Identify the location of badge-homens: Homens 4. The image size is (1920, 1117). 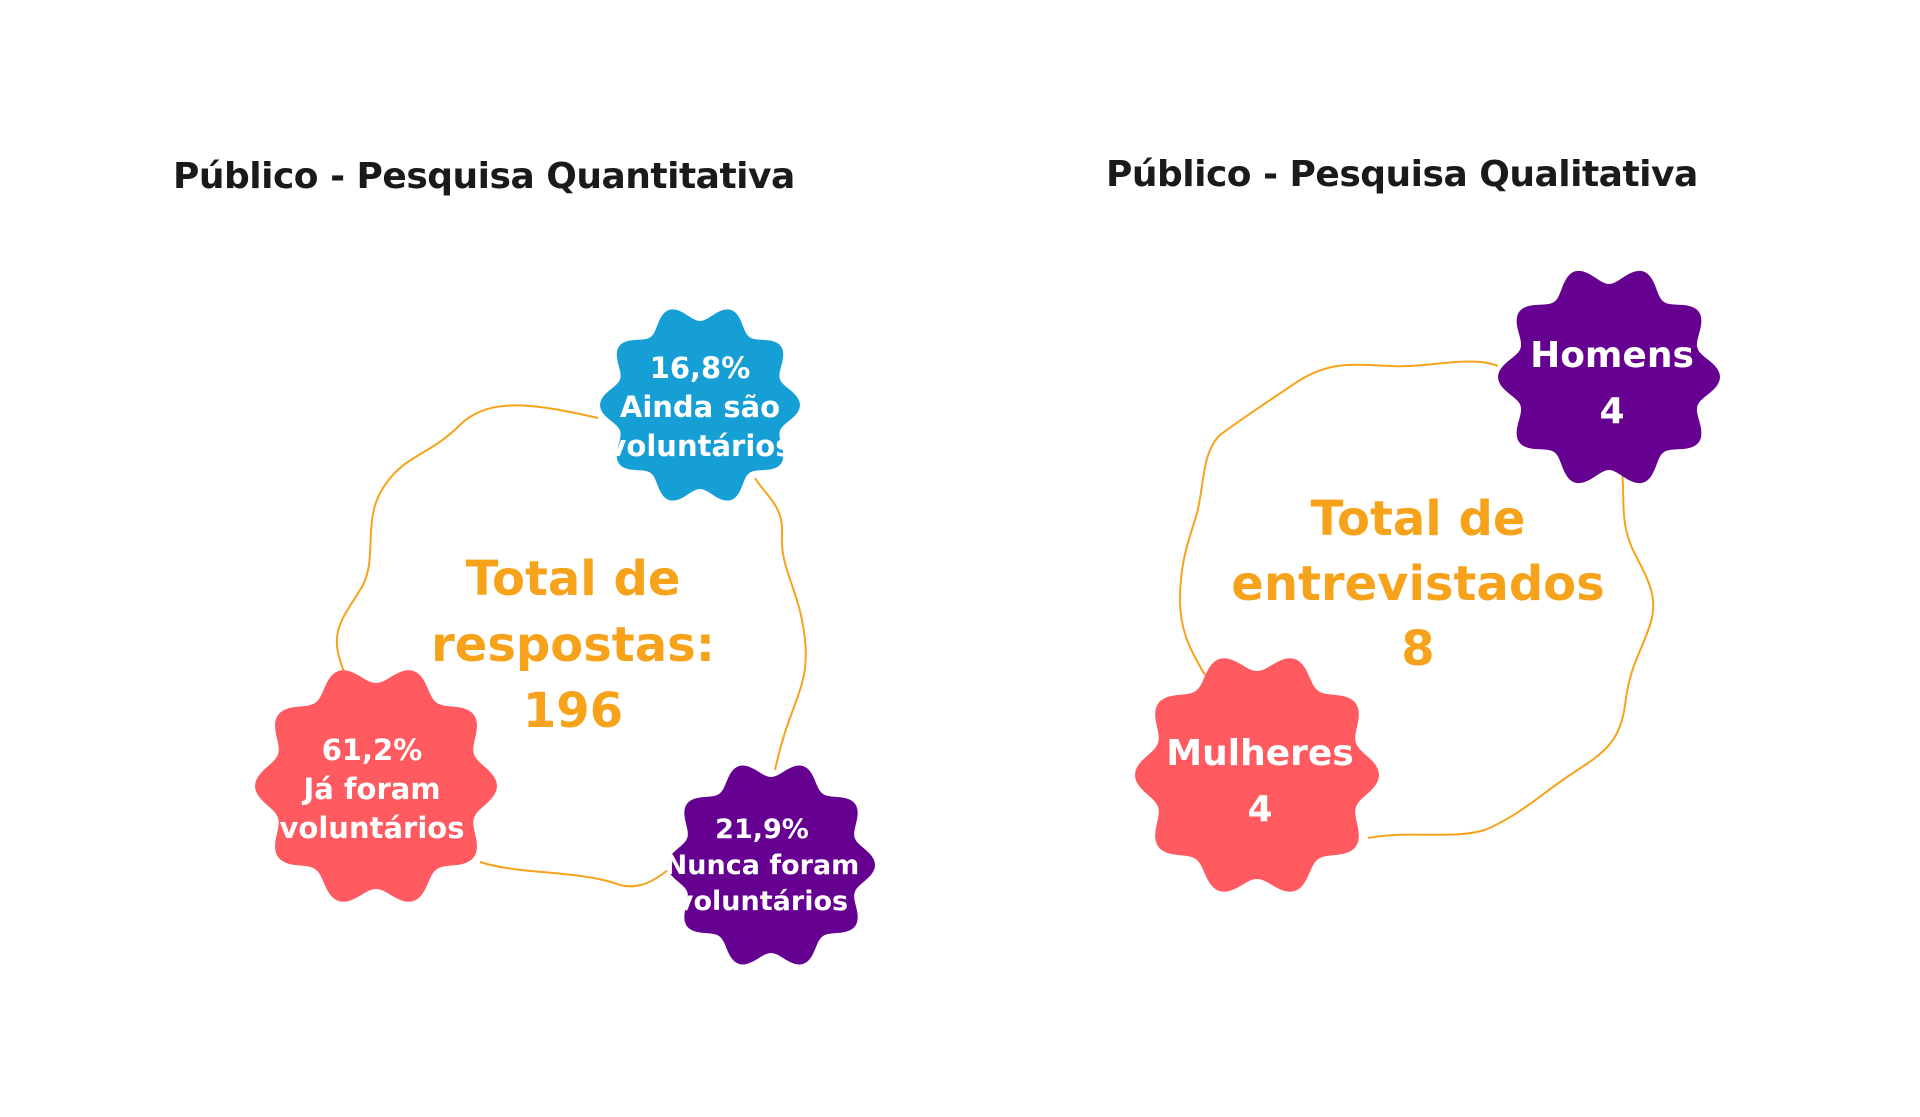
(1609, 377).